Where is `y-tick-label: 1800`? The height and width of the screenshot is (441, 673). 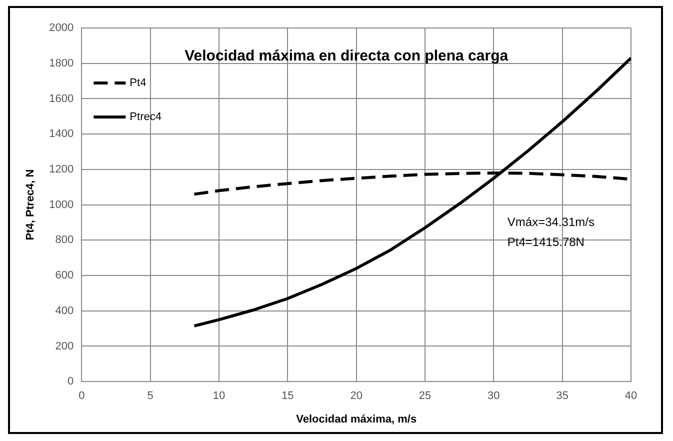 y-tick-label: 1800 is located at coordinates (61, 63).